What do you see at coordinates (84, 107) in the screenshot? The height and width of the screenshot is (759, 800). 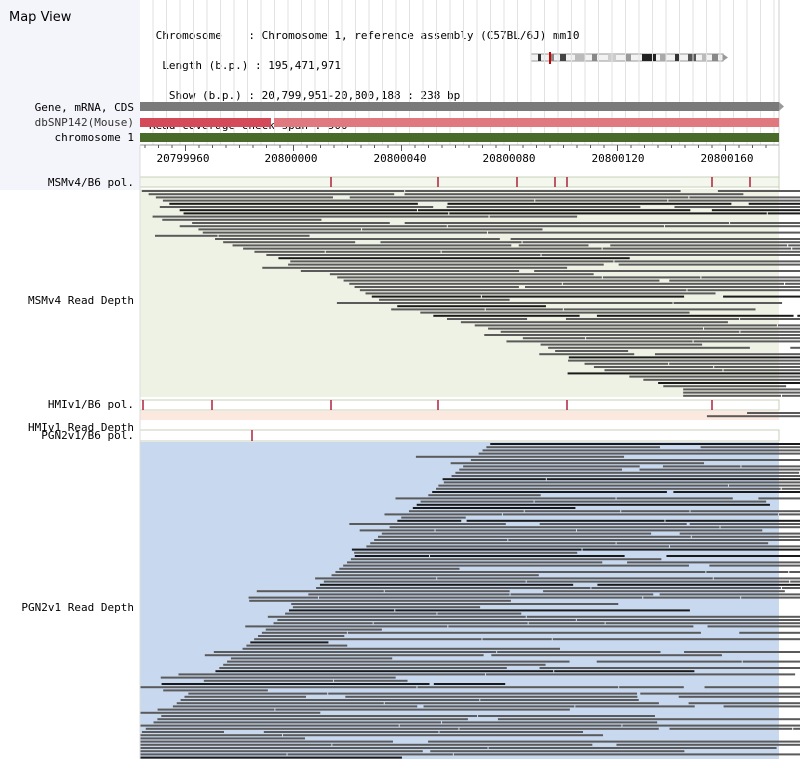 I see `track-label-gene: Gene, mRNA, CDS` at bounding box center [84, 107].